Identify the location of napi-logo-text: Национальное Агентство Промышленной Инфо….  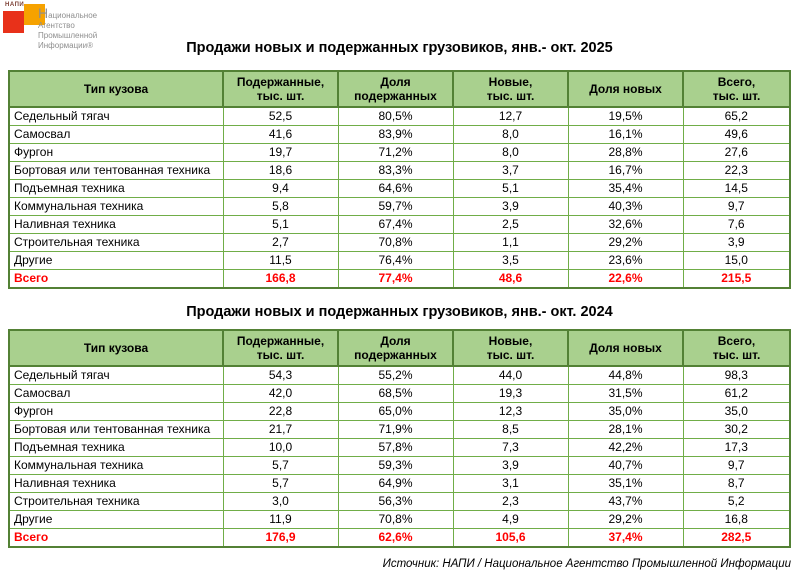
(68, 28).